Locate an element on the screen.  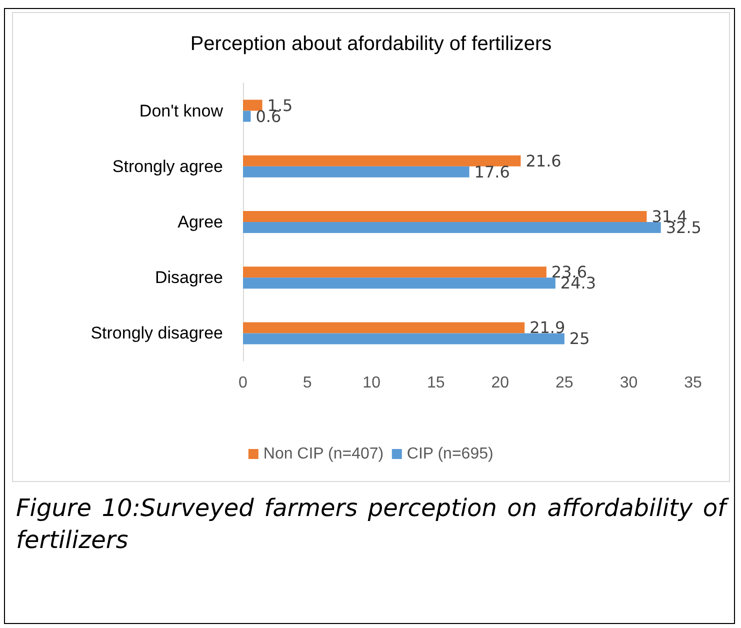
x-tick-label: 35 is located at coordinates (693, 383).